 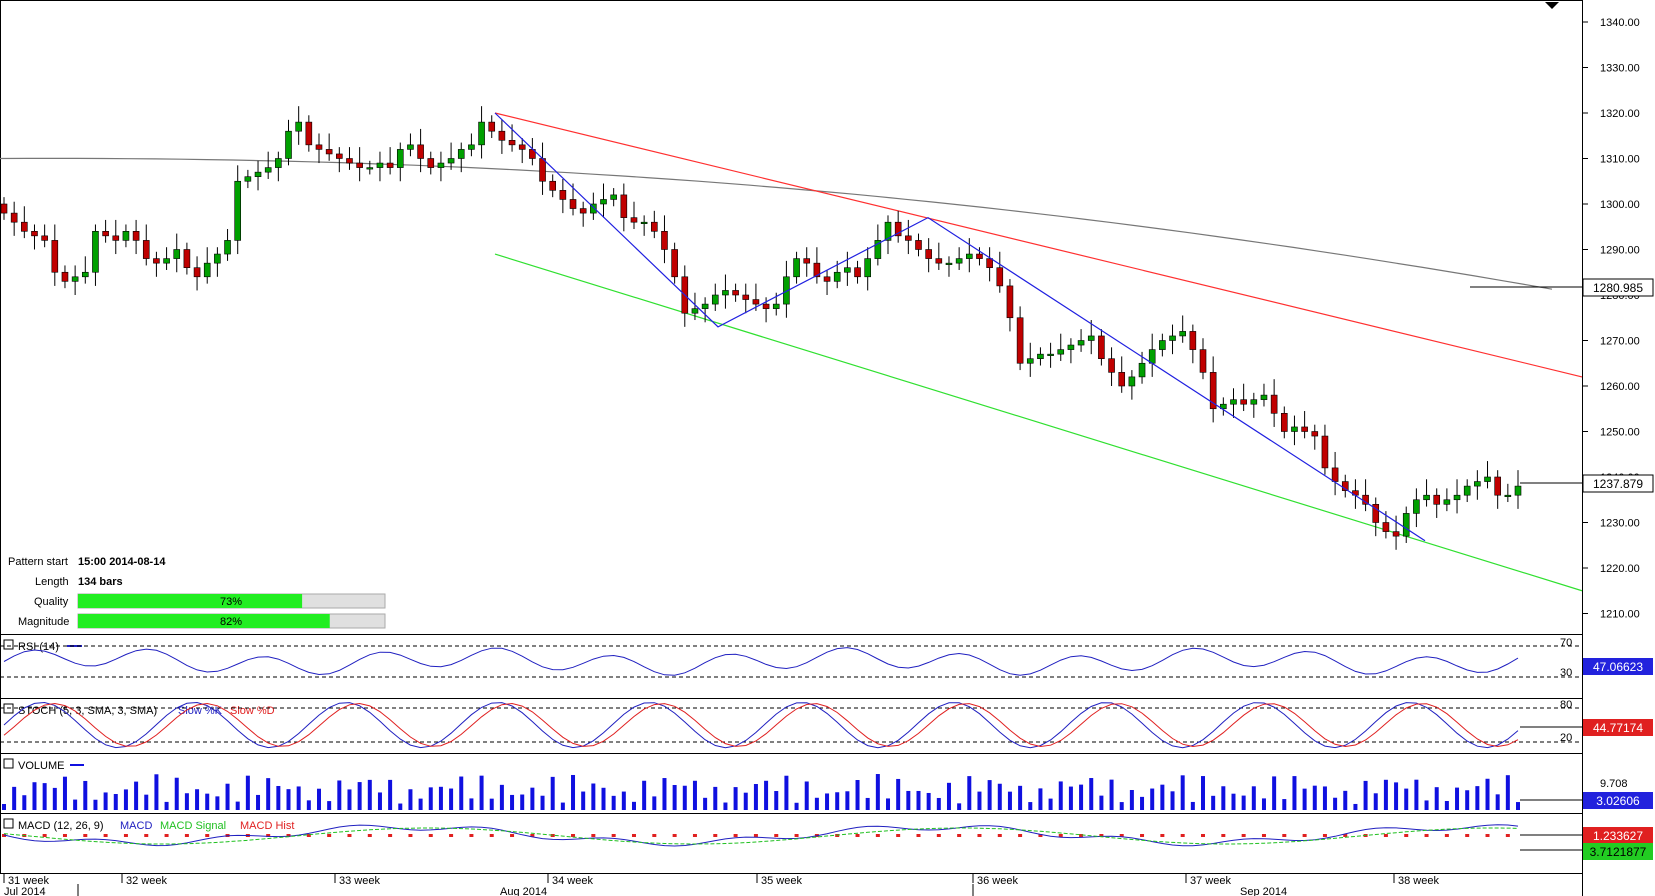 I want to click on rsi-close-icon, so click(x=8, y=644).